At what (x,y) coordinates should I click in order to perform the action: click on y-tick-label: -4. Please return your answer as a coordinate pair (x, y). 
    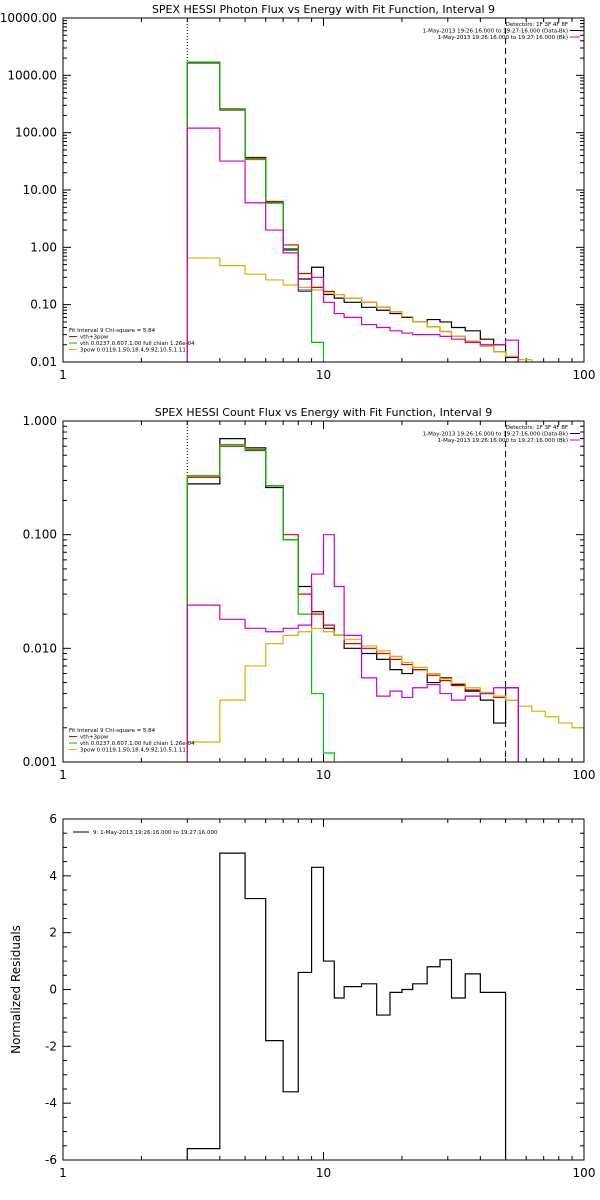
    Looking at the image, I should click on (51, 1103).